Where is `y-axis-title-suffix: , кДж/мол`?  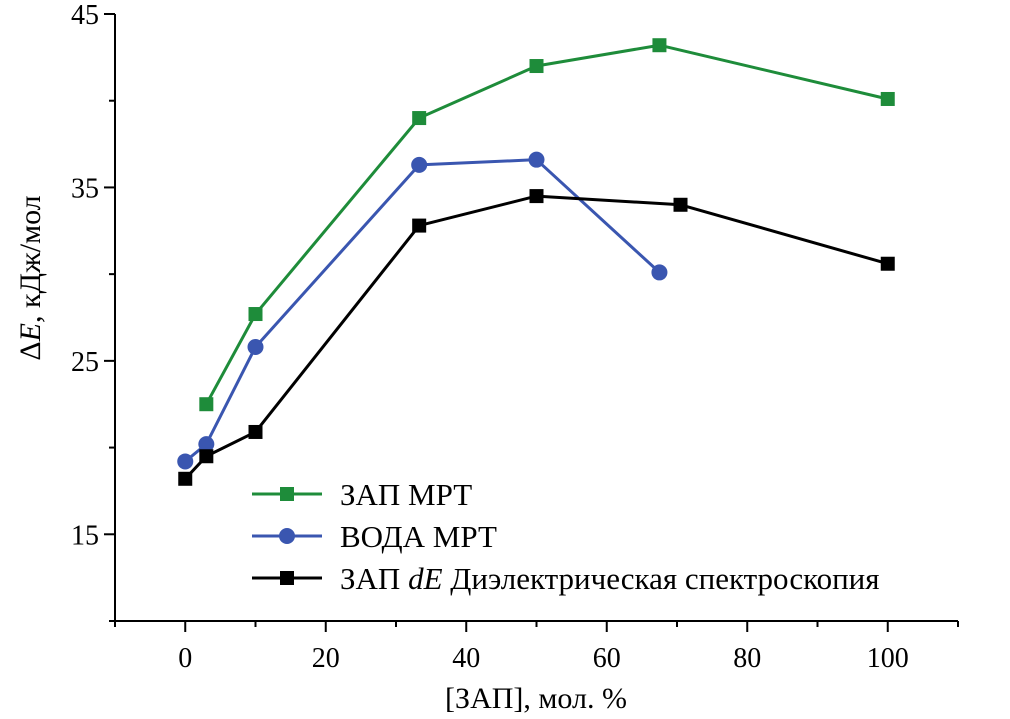 y-axis-title-suffix: , кДж/мол is located at coordinates (30, 259).